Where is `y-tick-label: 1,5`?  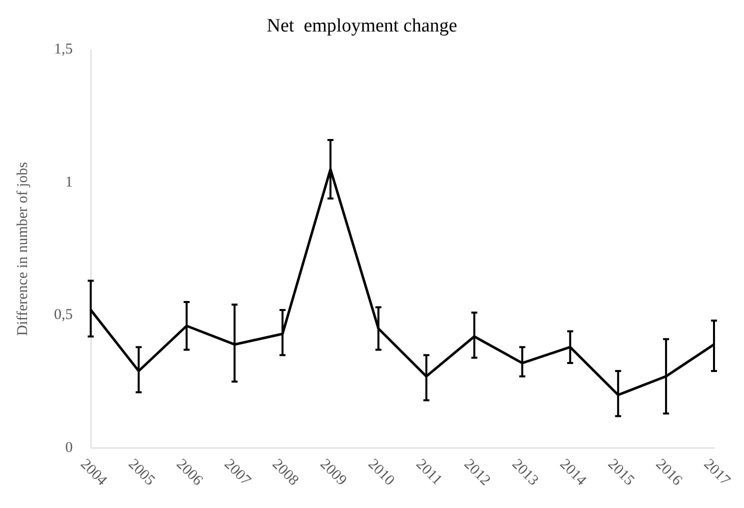
y-tick-label: 1,5 is located at coordinates (63, 50).